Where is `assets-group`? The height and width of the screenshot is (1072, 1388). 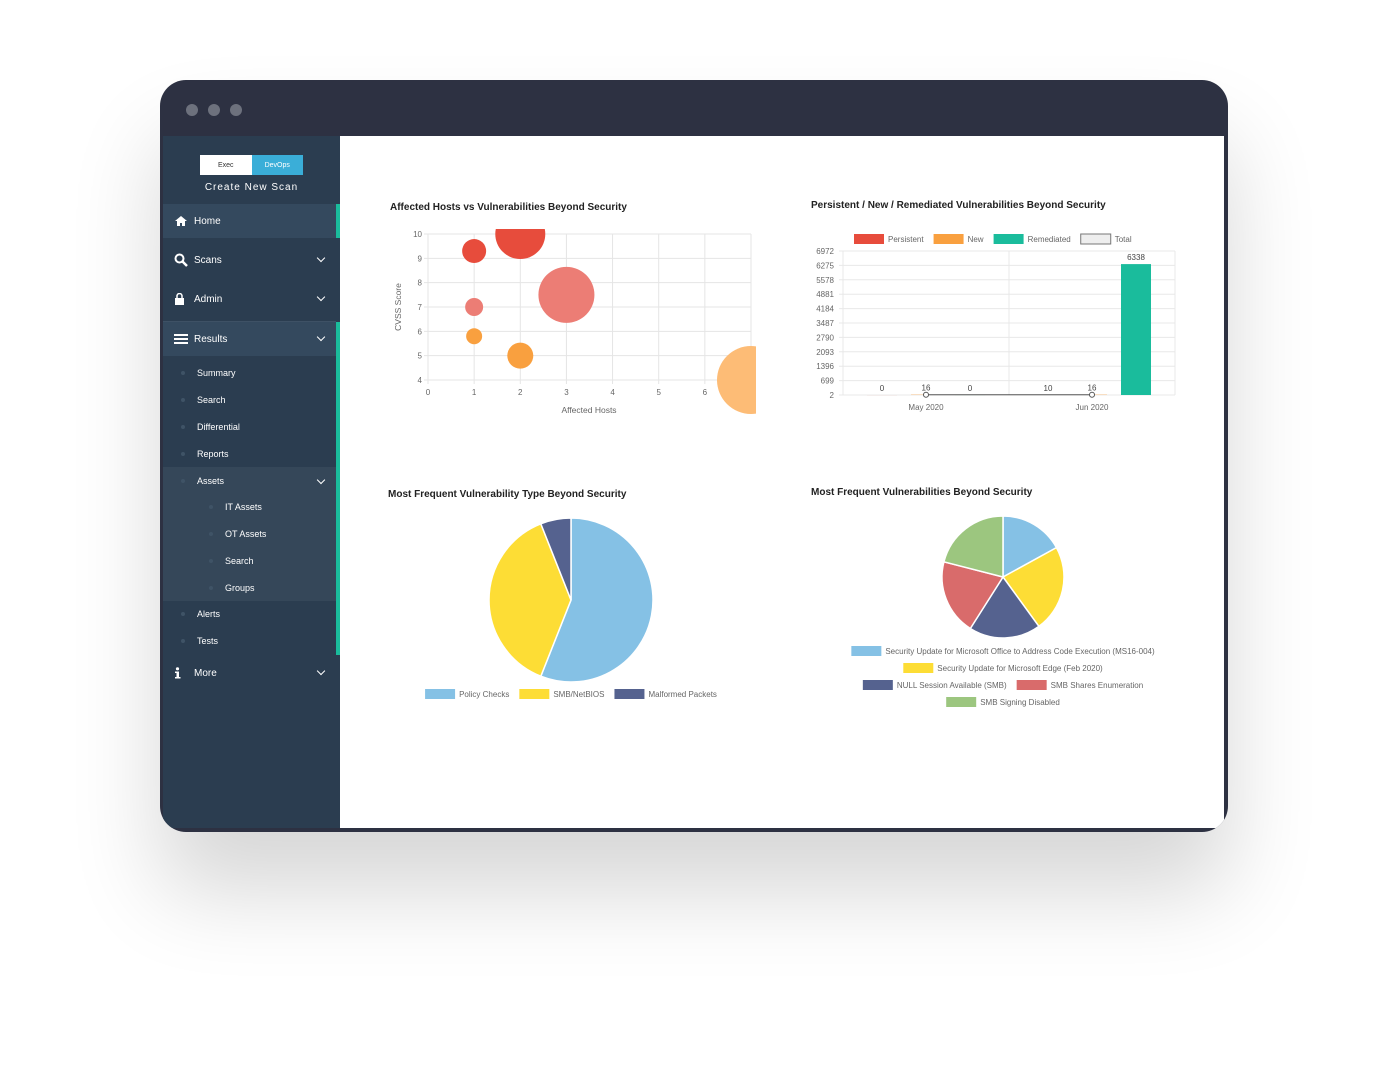
assets-group is located at coordinates (249, 534).